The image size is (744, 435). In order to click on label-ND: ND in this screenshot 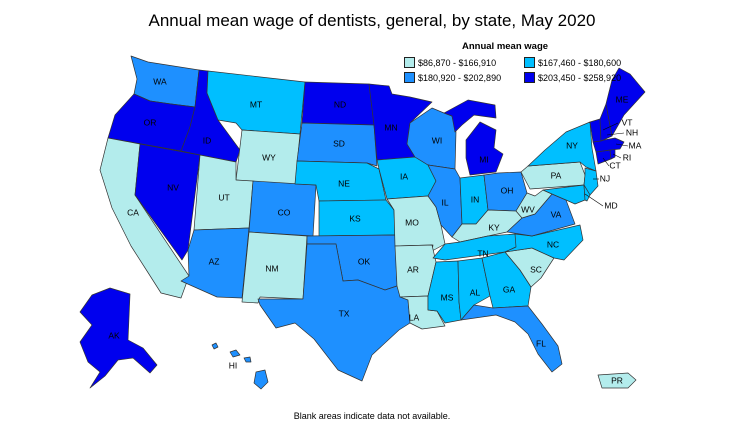, I will do `click(340, 104)`.